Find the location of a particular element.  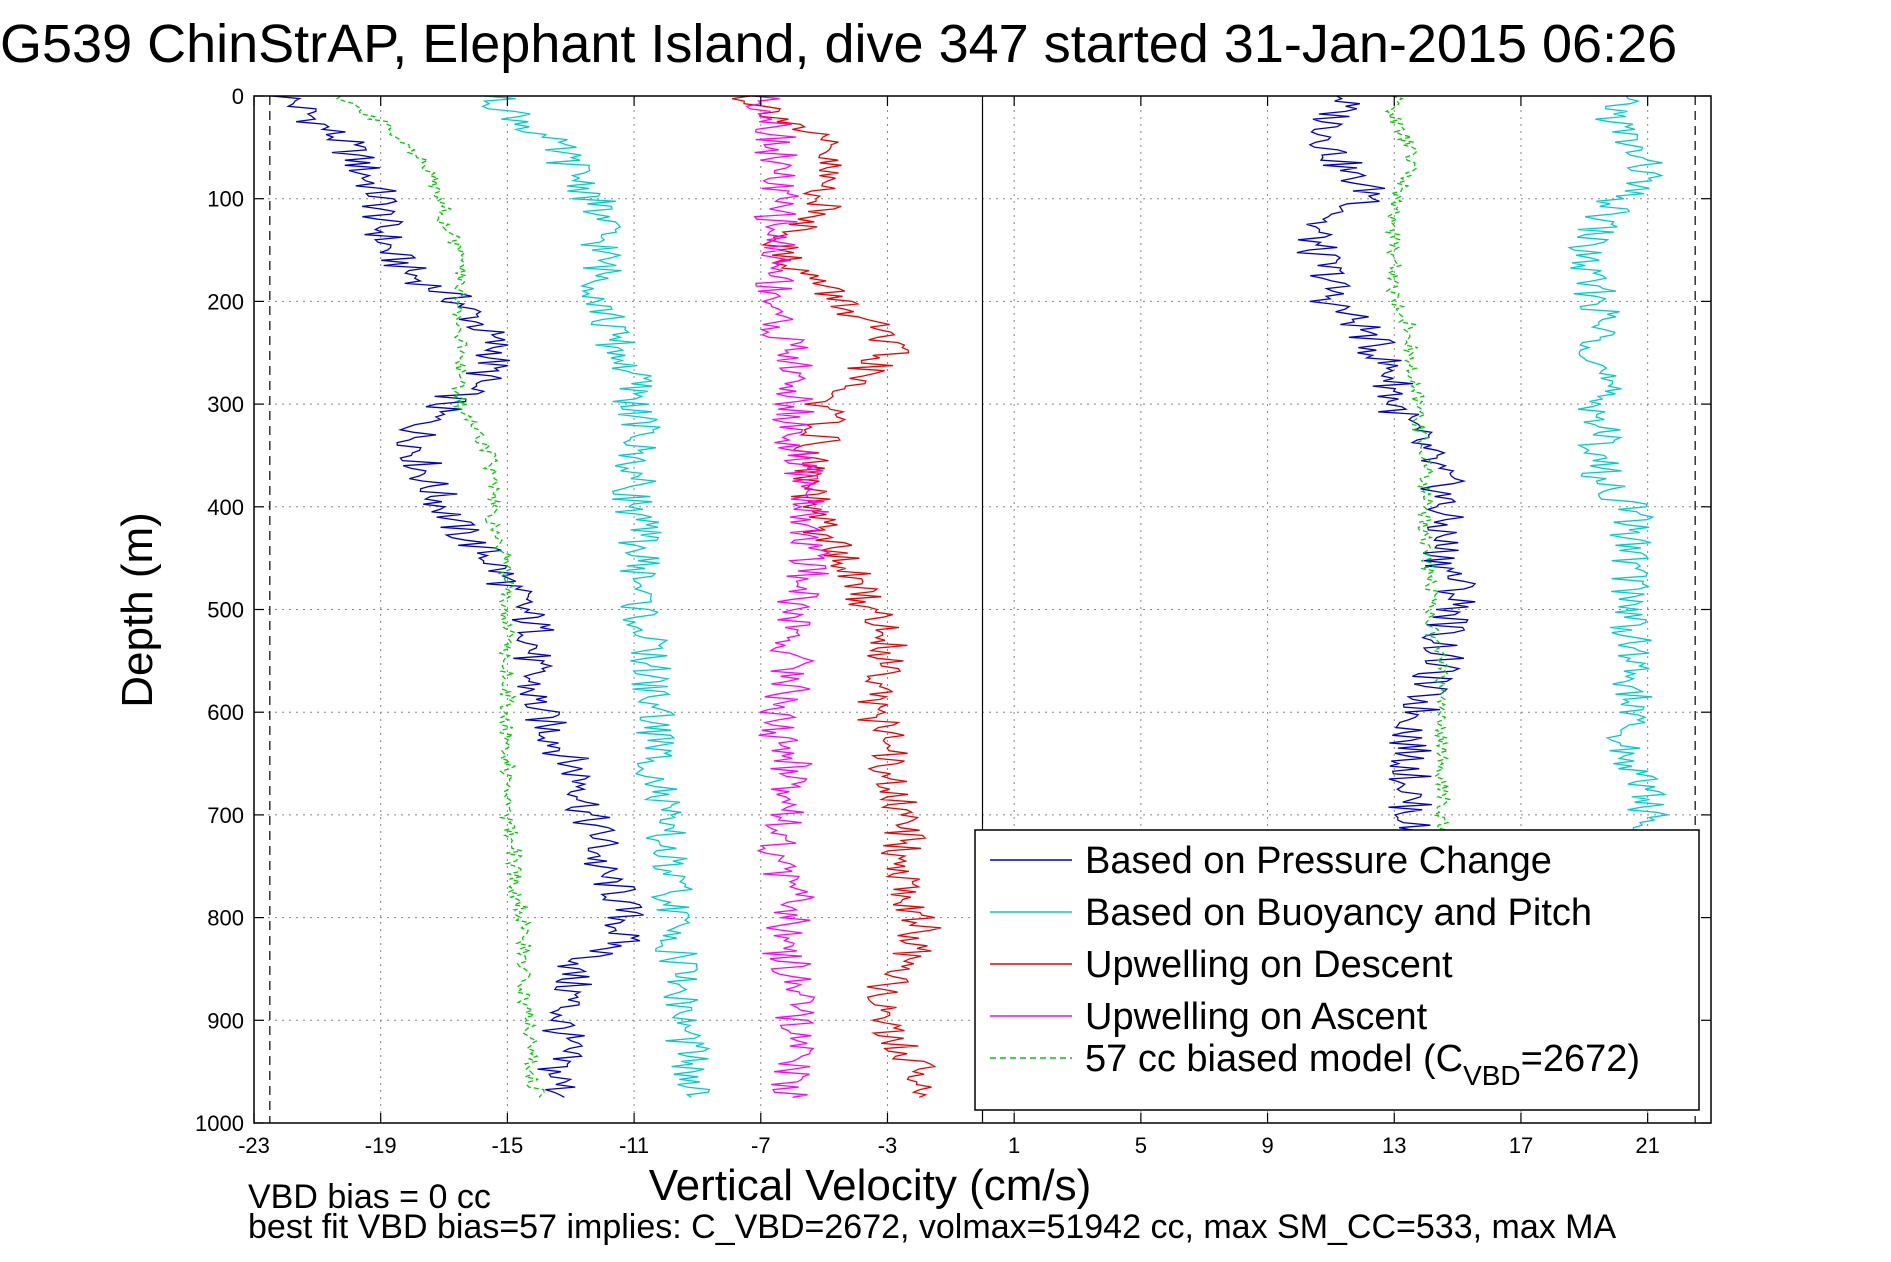

y-tick-label: 700 is located at coordinates (225, 815).